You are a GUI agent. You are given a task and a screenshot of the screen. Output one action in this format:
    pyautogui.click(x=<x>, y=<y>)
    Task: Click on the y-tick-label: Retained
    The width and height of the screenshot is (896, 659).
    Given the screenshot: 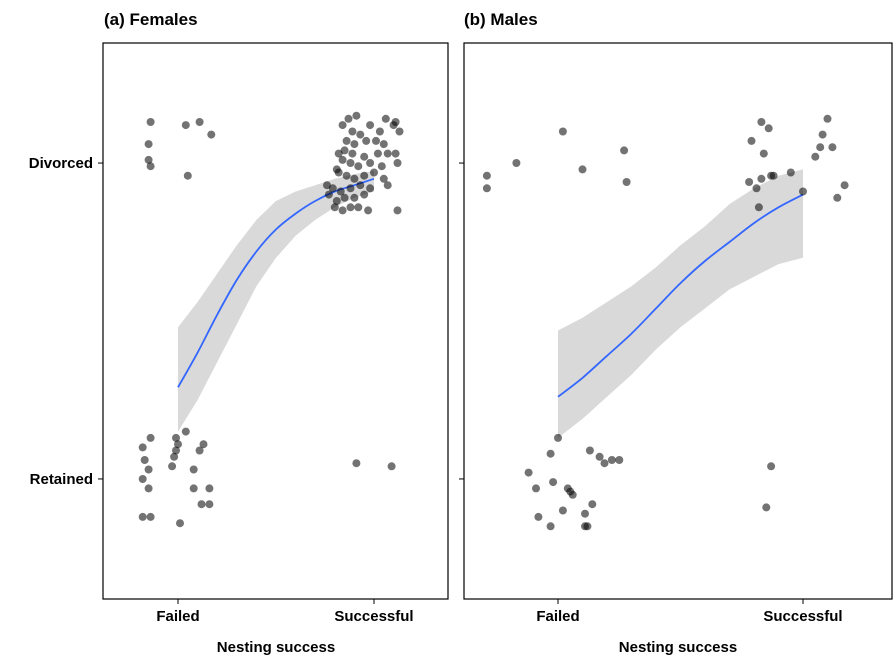 What is the action you would take?
    pyautogui.click(x=61, y=479)
    